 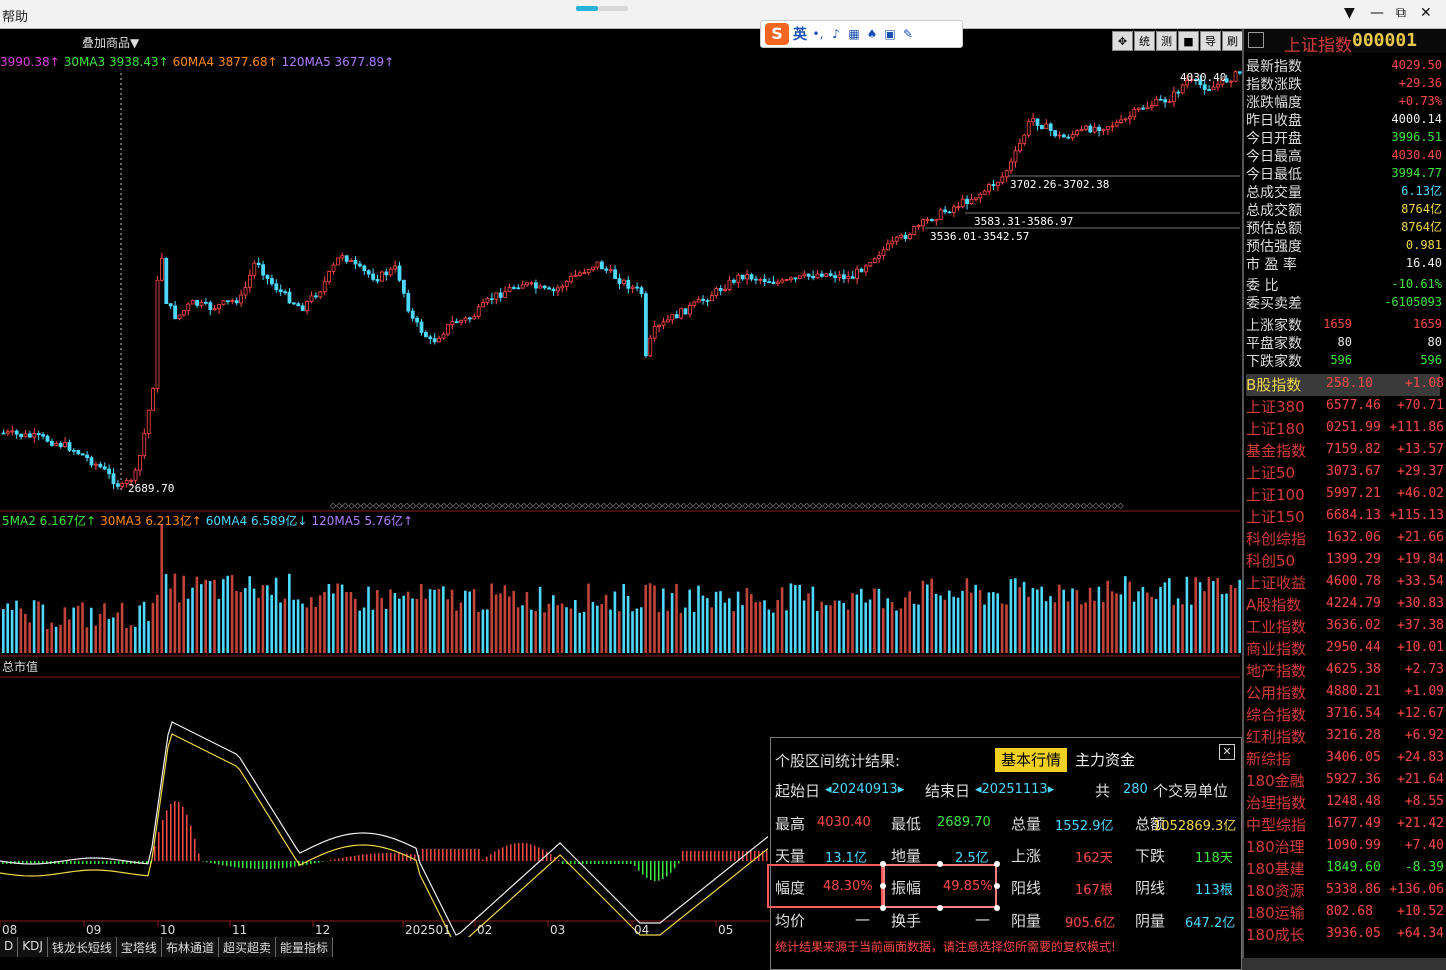 What do you see at coordinates (906, 888) in the screenshot?
I see `amplitude-label: 振幅` at bounding box center [906, 888].